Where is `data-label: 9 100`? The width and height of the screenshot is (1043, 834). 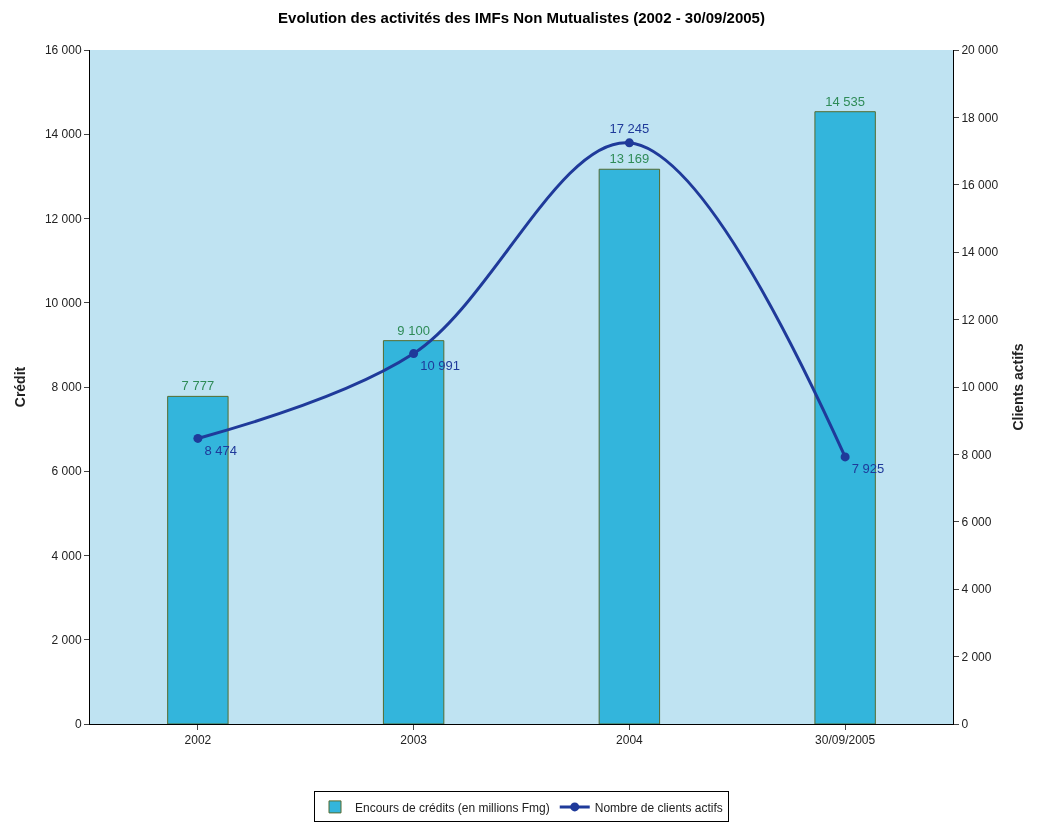 data-label: 9 100 is located at coordinates (413, 330).